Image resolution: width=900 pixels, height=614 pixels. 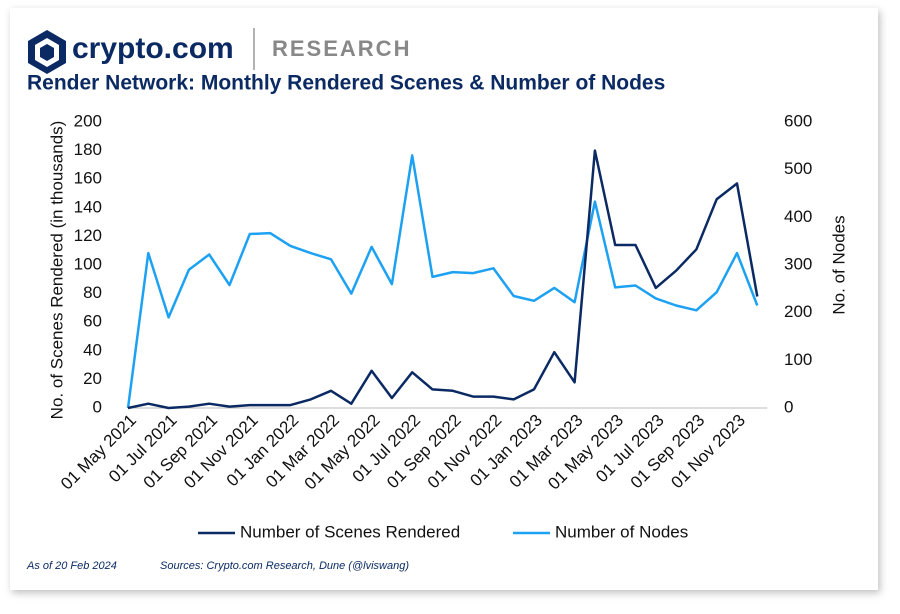 What do you see at coordinates (798, 120) in the screenshot?
I see `y2-tick-label: 600` at bounding box center [798, 120].